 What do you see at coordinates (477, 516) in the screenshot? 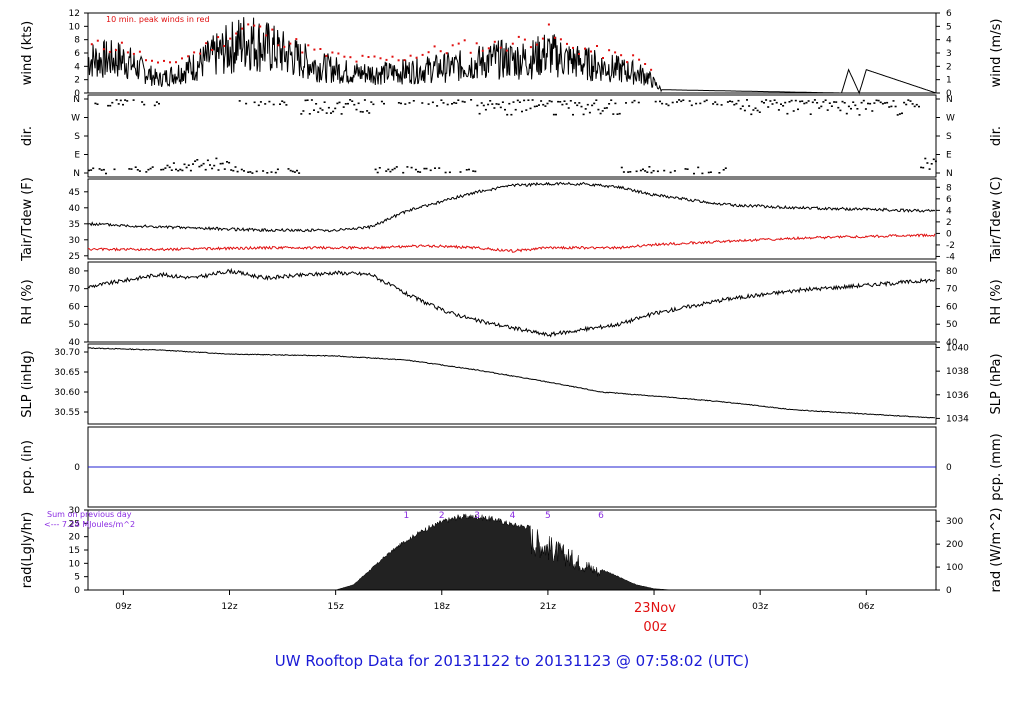
I see `solar-hour-mark: 3` at bounding box center [477, 516].